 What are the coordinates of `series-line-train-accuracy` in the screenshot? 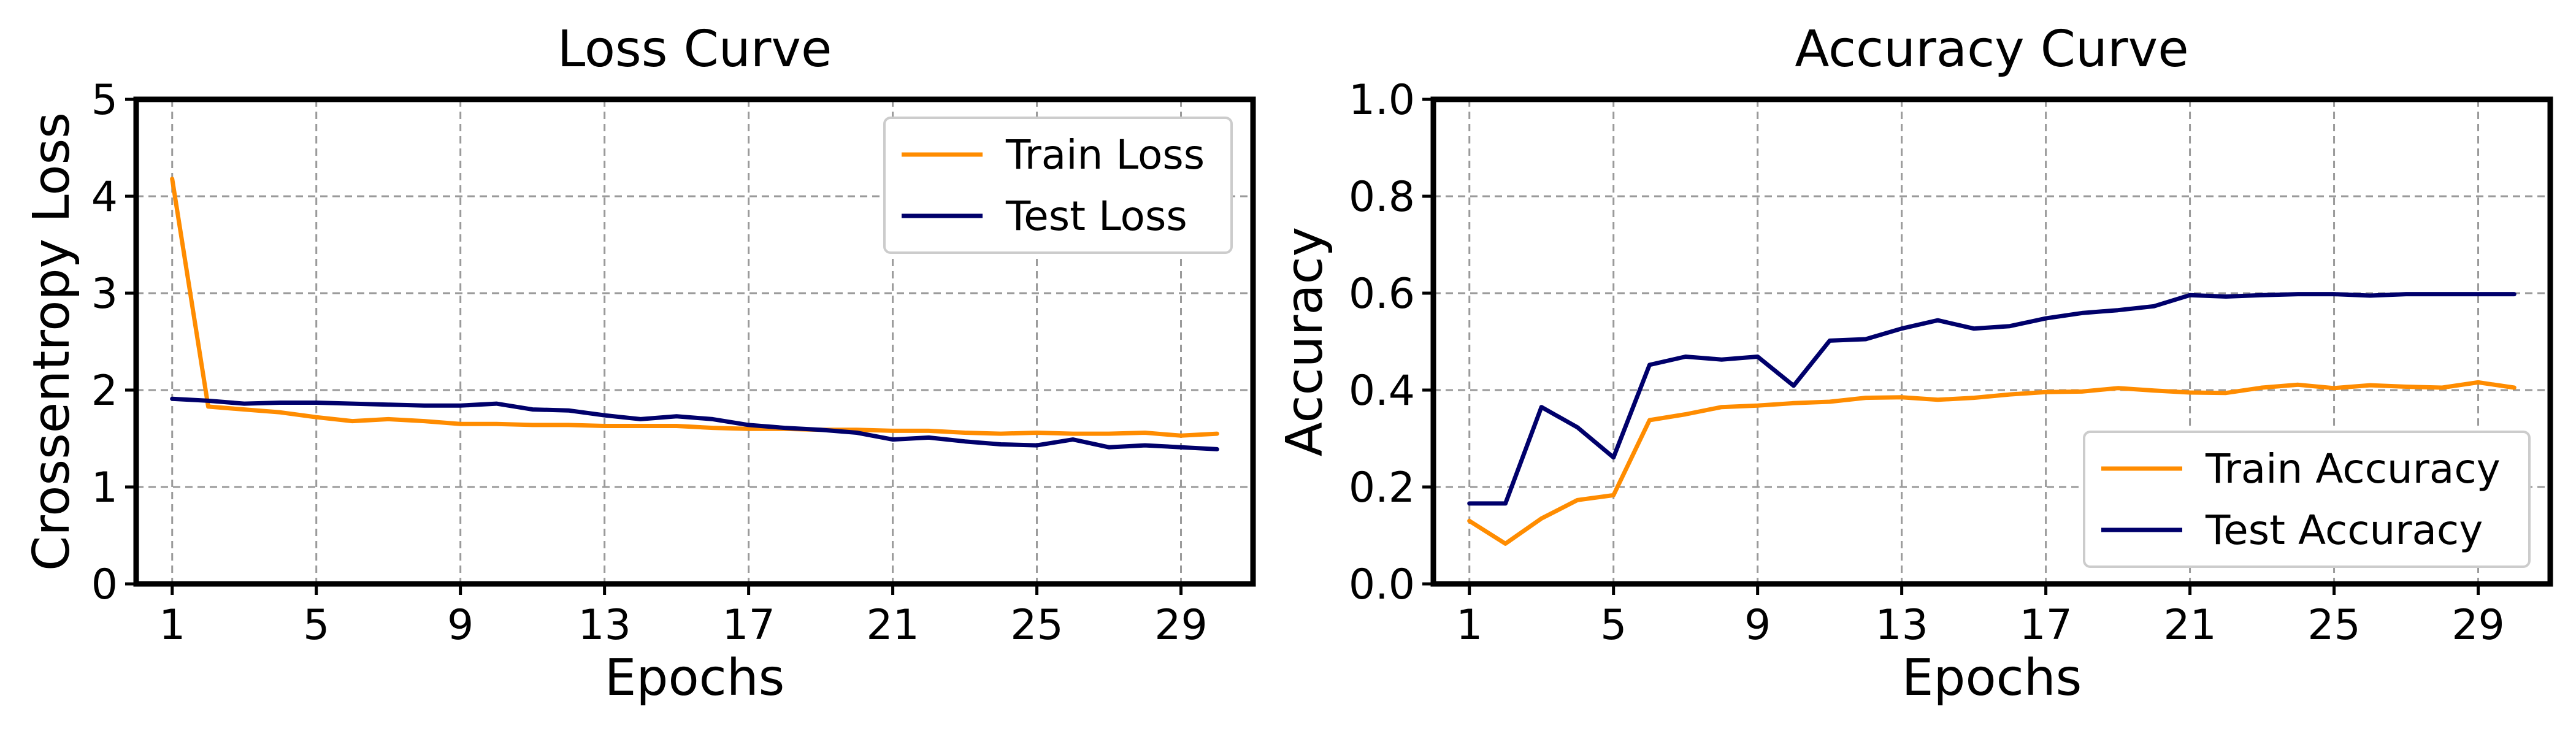 It's located at (1992, 463).